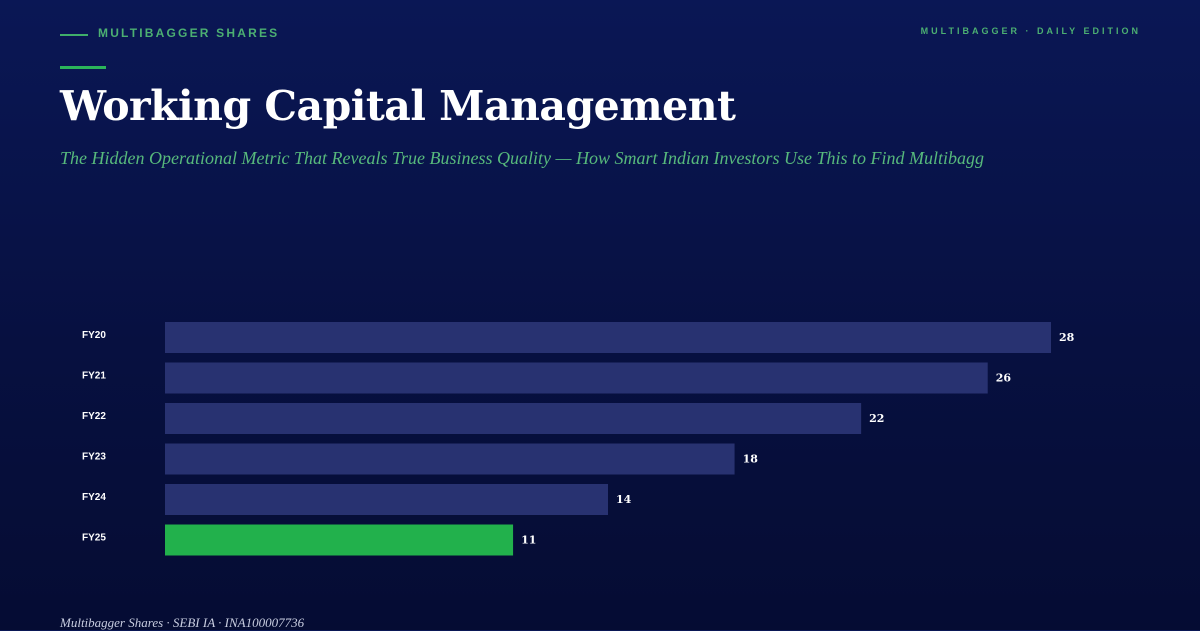 Image resolution: width=1200 pixels, height=631 pixels. I want to click on bar-fy20, so click(608, 337).